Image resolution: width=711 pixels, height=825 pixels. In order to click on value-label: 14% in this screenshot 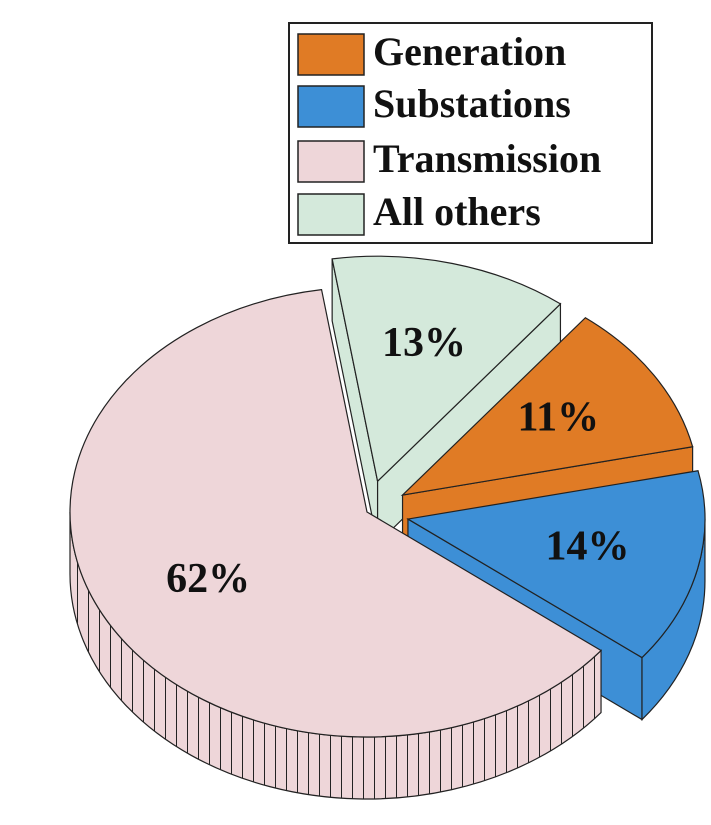, I will do `click(588, 547)`.